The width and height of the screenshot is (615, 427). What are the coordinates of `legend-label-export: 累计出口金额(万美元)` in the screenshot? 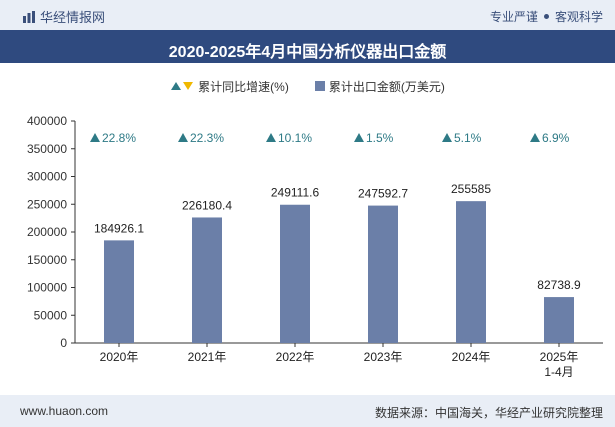 It's located at (386, 86).